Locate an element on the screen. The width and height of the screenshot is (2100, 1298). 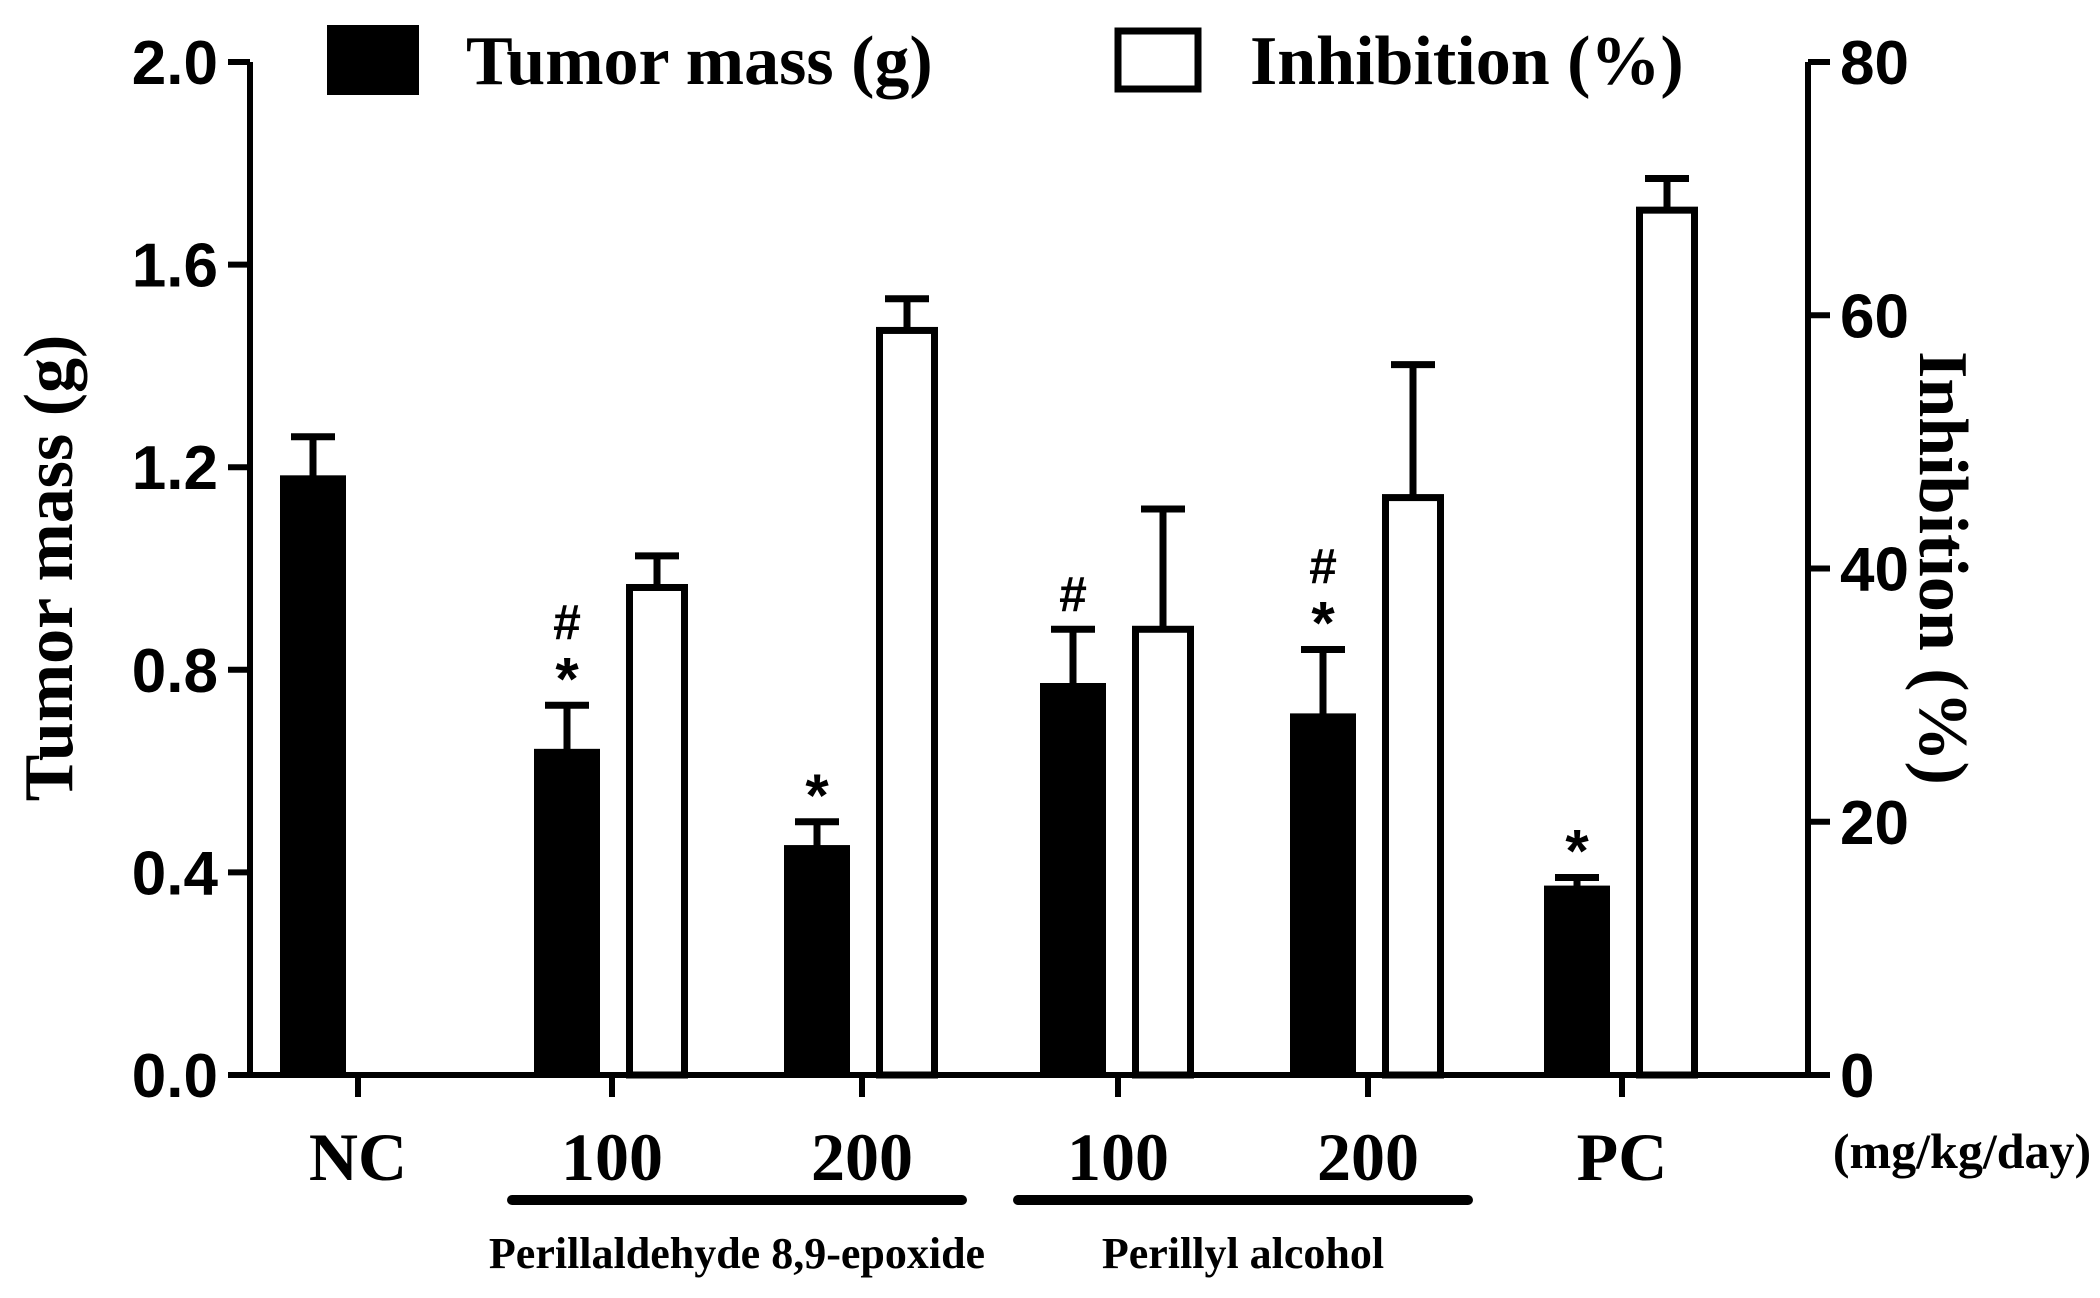
y-tick-label-right: 0 is located at coordinates (1857, 1076).